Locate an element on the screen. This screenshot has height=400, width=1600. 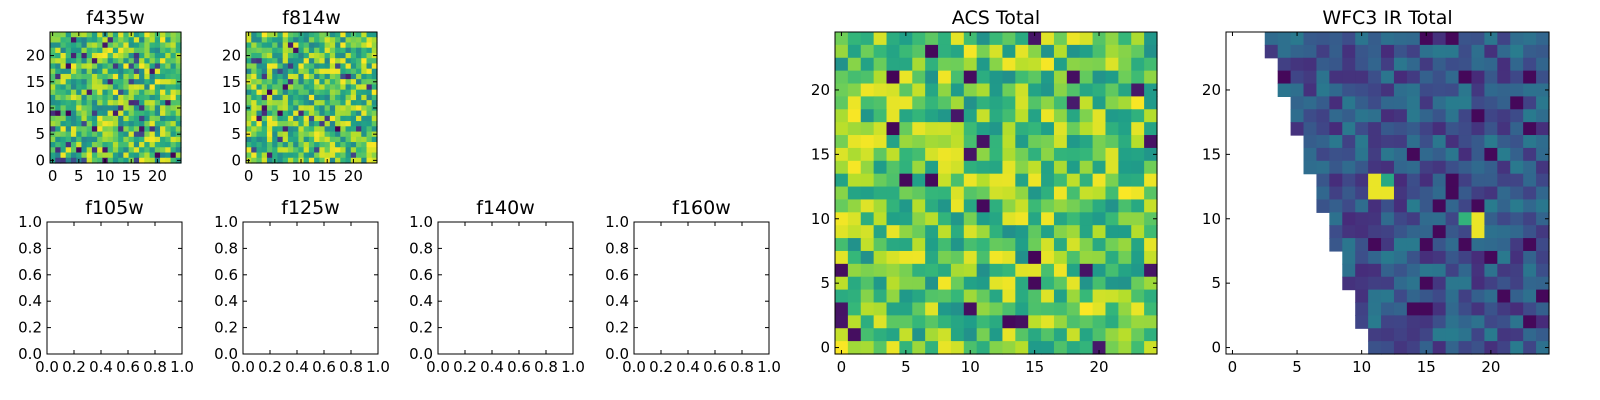
x-tick-label: 0.0 is located at coordinates (634, 367).